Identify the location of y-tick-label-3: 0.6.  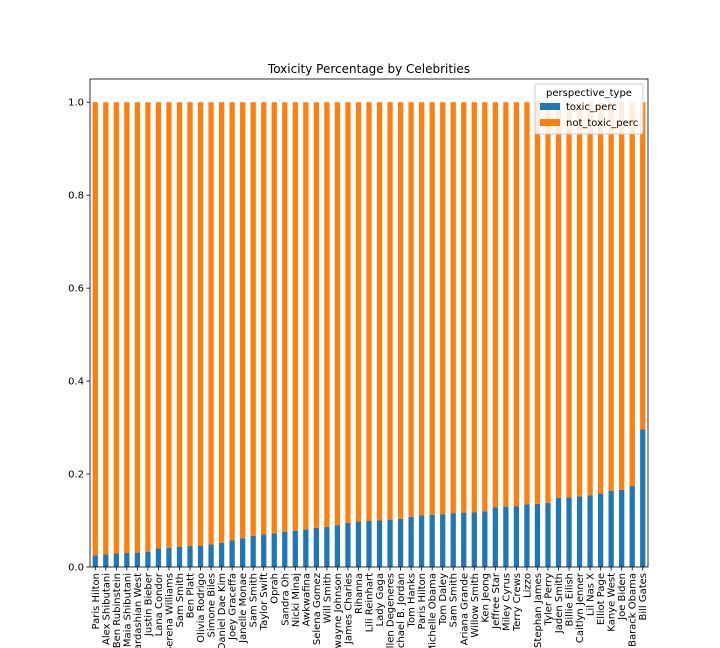
(76, 289).